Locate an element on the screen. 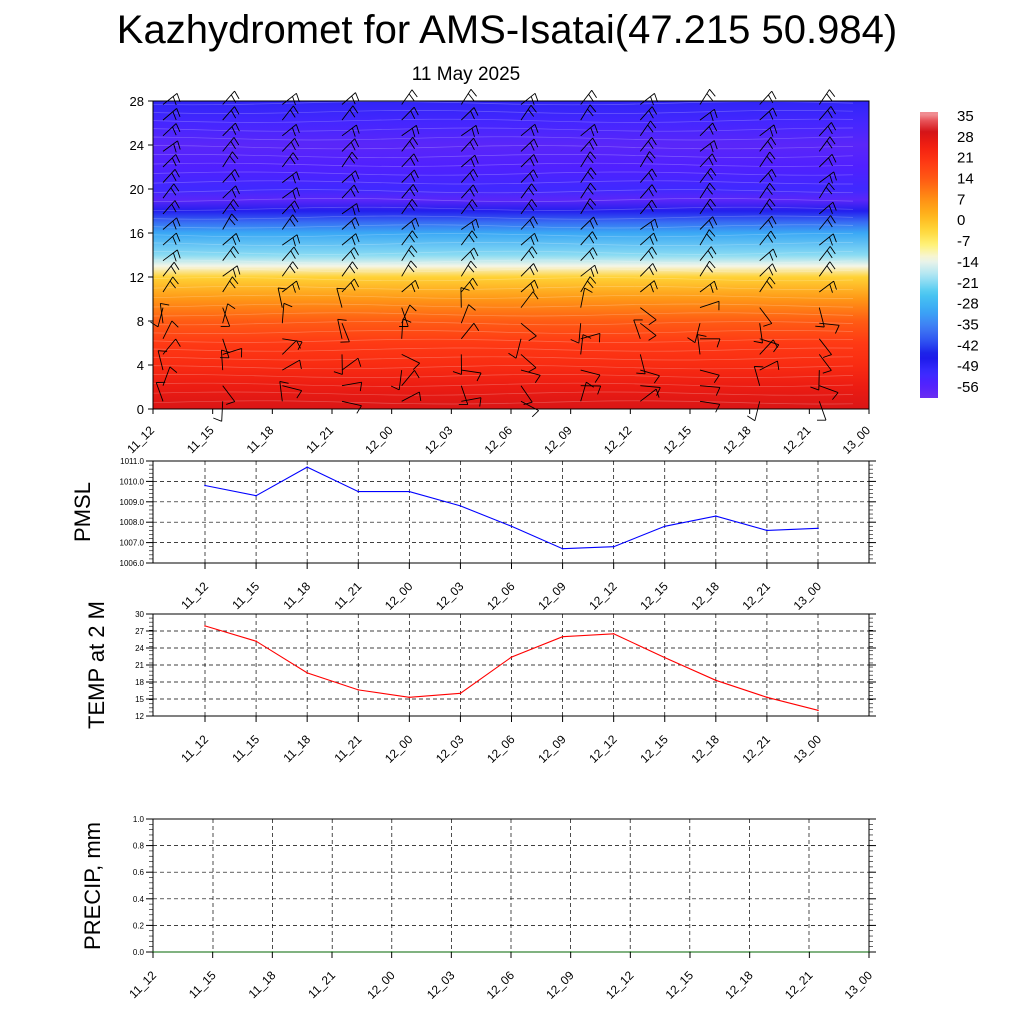 This screenshot has width=1024, height=1024. y-tick-label: 1011.0 is located at coordinates (132, 461).